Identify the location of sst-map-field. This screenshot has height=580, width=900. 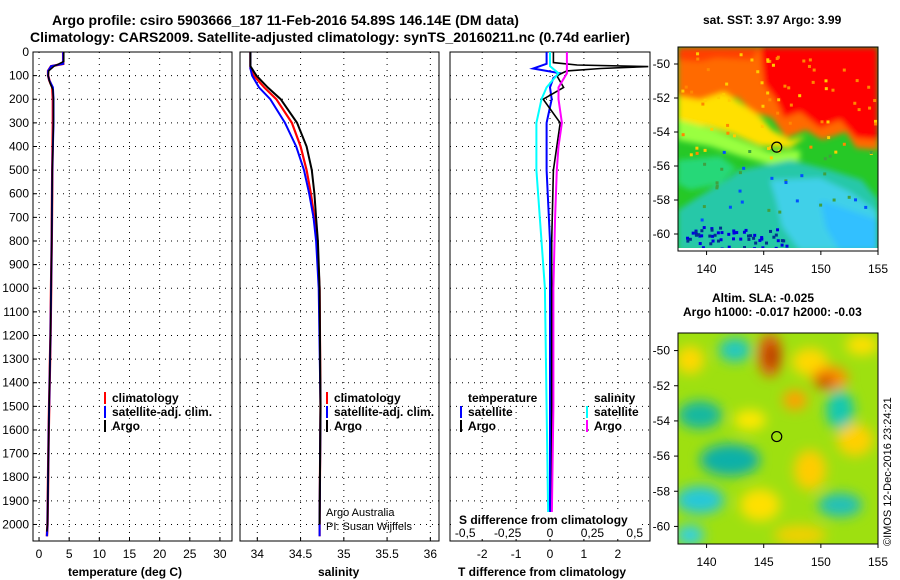
(778, 149).